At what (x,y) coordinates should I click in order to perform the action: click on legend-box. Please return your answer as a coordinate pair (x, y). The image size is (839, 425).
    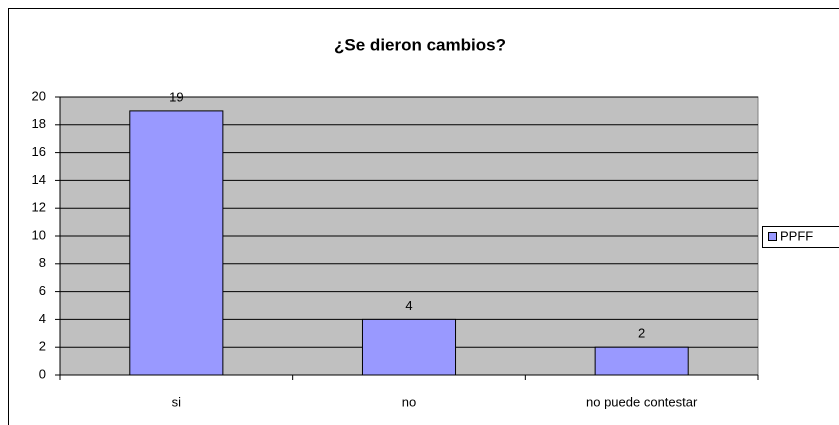
    Looking at the image, I should click on (800, 237).